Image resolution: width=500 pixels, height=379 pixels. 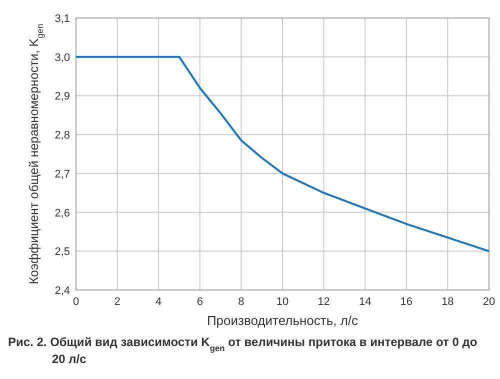 What do you see at coordinates (243, 350) in the screenshot?
I see `text: Рис. 2. Общий вид зависимости K$_{gen}$ от величины притока в интервале от 0 до 20 л/с` at bounding box center [243, 350].